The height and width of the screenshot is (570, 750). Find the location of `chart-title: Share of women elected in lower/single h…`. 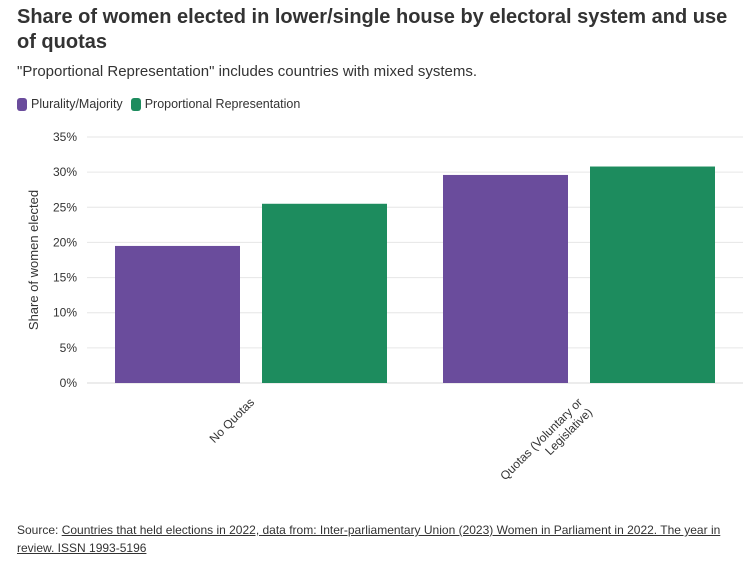

chart-title: Share of women elected in lower/single h… is located at coordinates (372, 29).